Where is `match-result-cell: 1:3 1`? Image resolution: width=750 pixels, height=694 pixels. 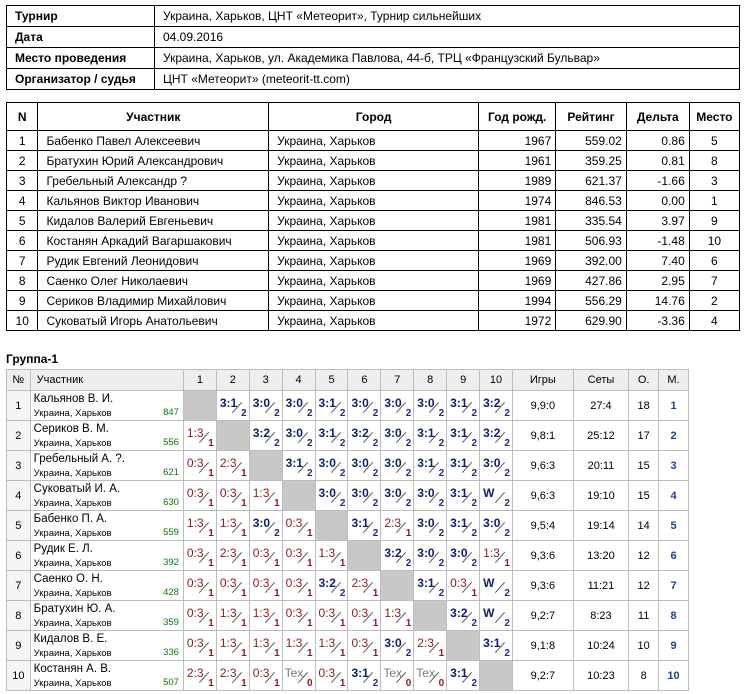 match-result-cell: 1:3 1 is located at coordinates (496, 555).